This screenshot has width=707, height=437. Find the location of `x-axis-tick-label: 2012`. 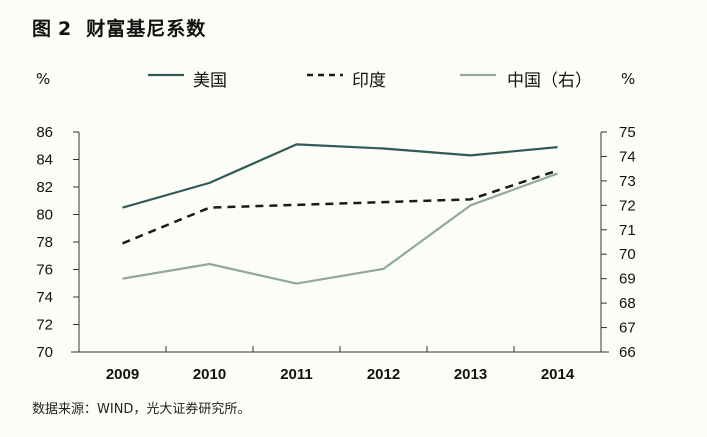

x-axis-tick-label: 2012 is located at coordinates (383, 374).